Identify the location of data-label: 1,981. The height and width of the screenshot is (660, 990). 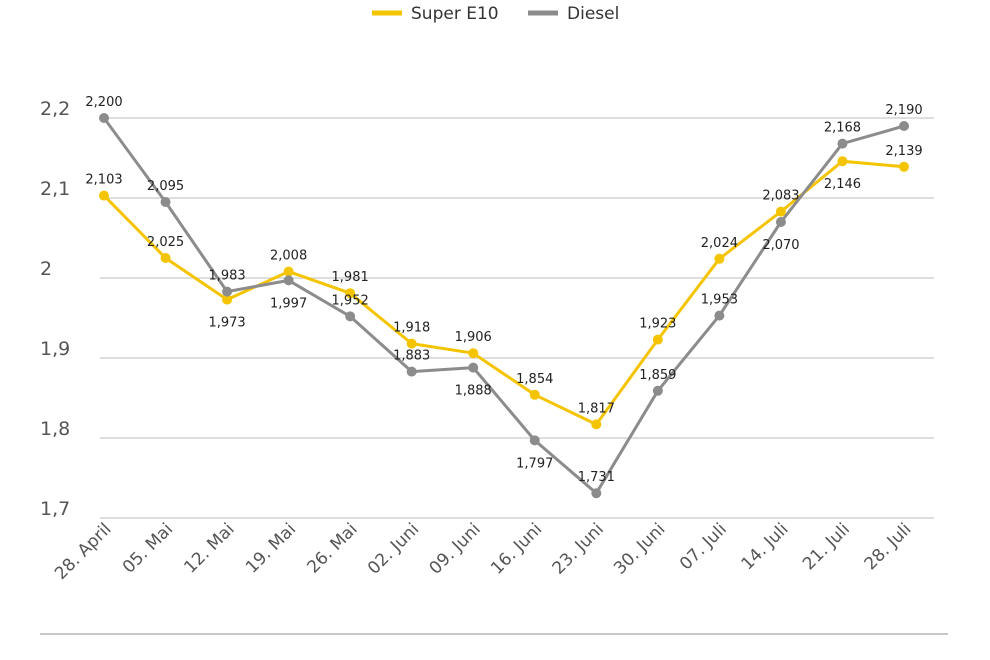
(350, 277).